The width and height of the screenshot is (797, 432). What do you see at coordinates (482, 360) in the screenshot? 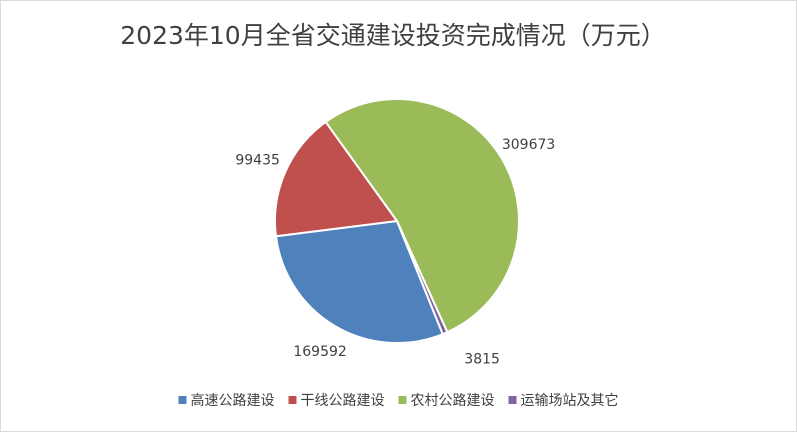
I see `data-label: 3815` at bounding box center [482, 360].